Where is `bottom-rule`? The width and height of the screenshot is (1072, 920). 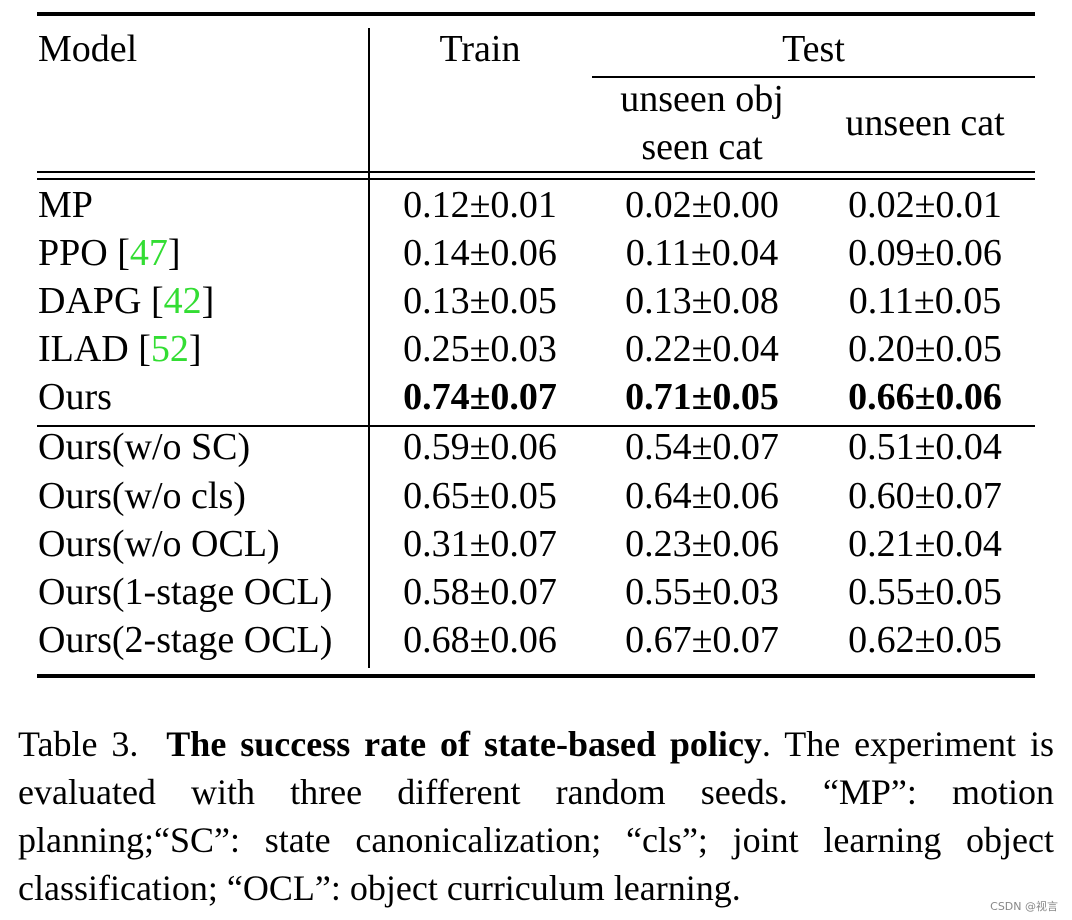 bottom-rule is located at coordinates (536, 676).